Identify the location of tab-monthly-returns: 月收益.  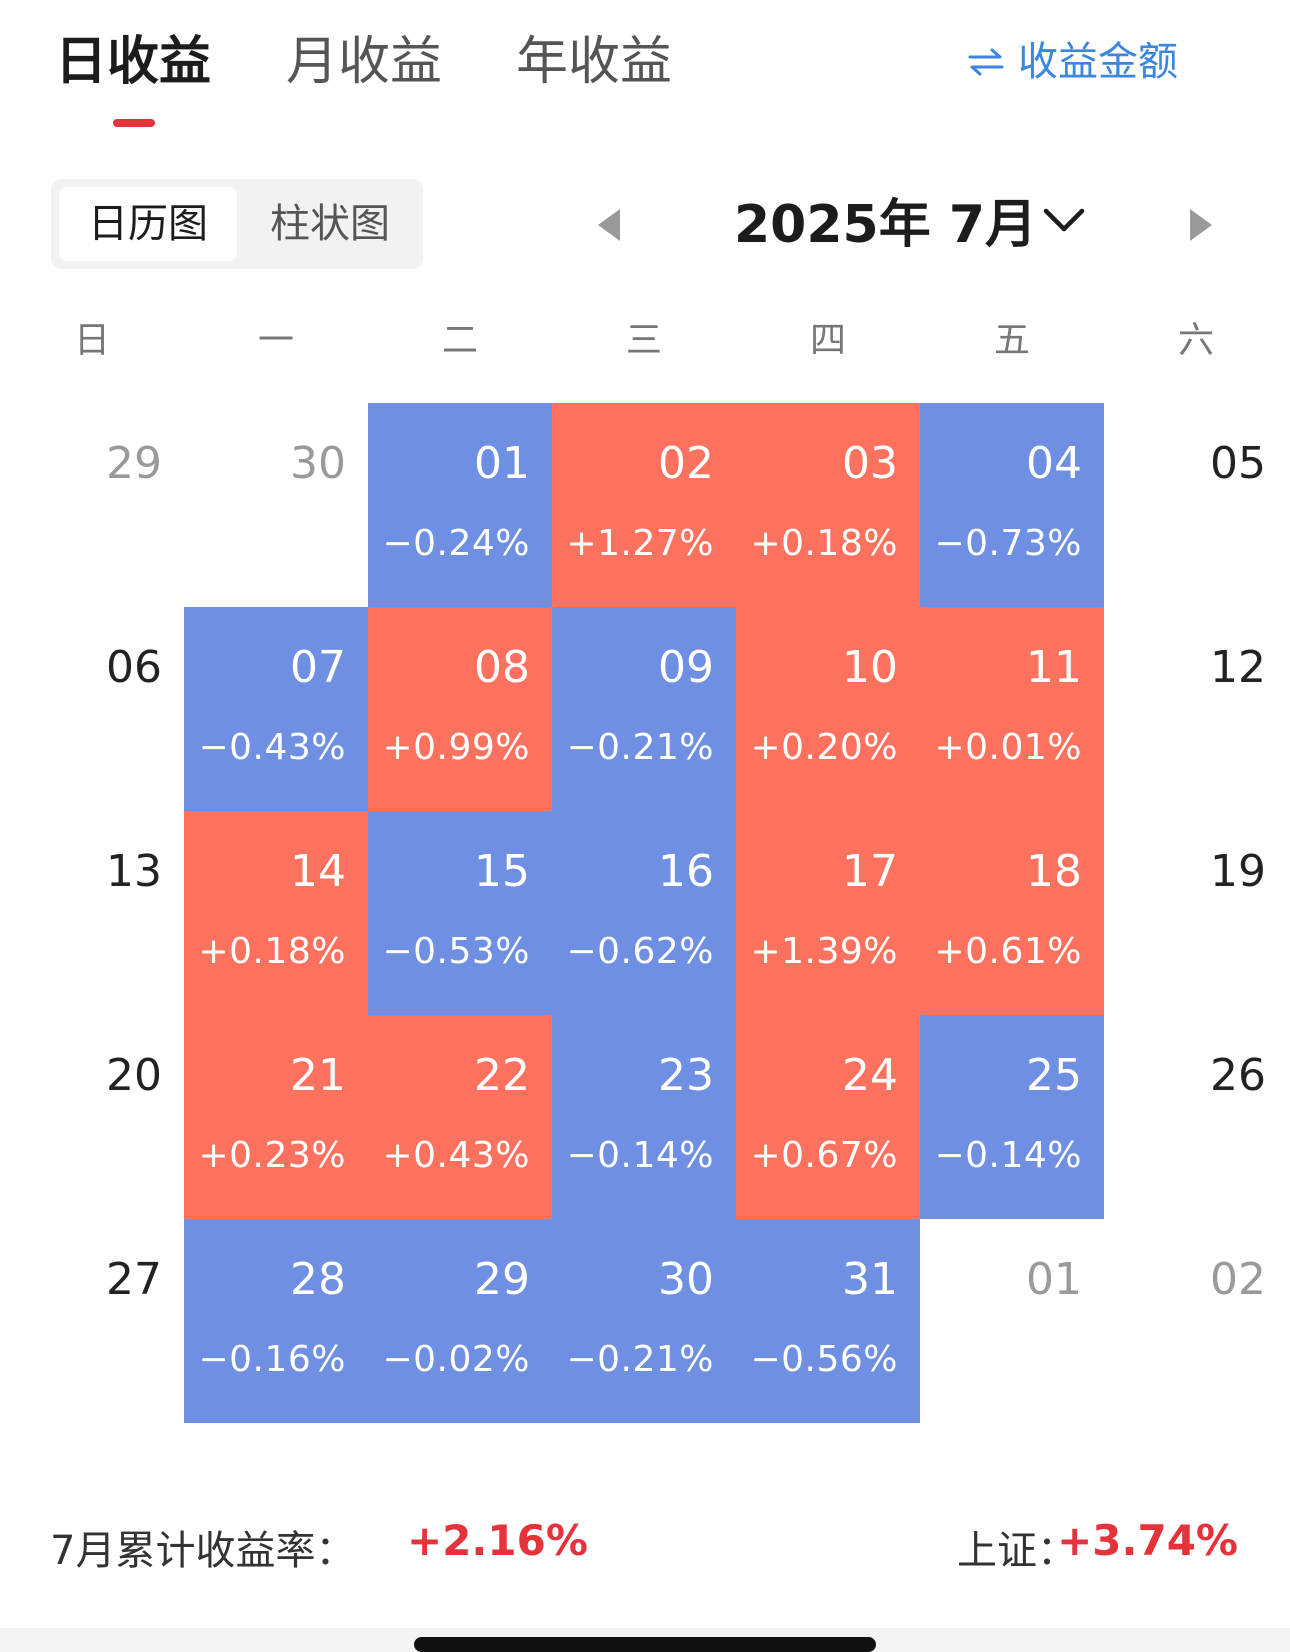
(364, 62).